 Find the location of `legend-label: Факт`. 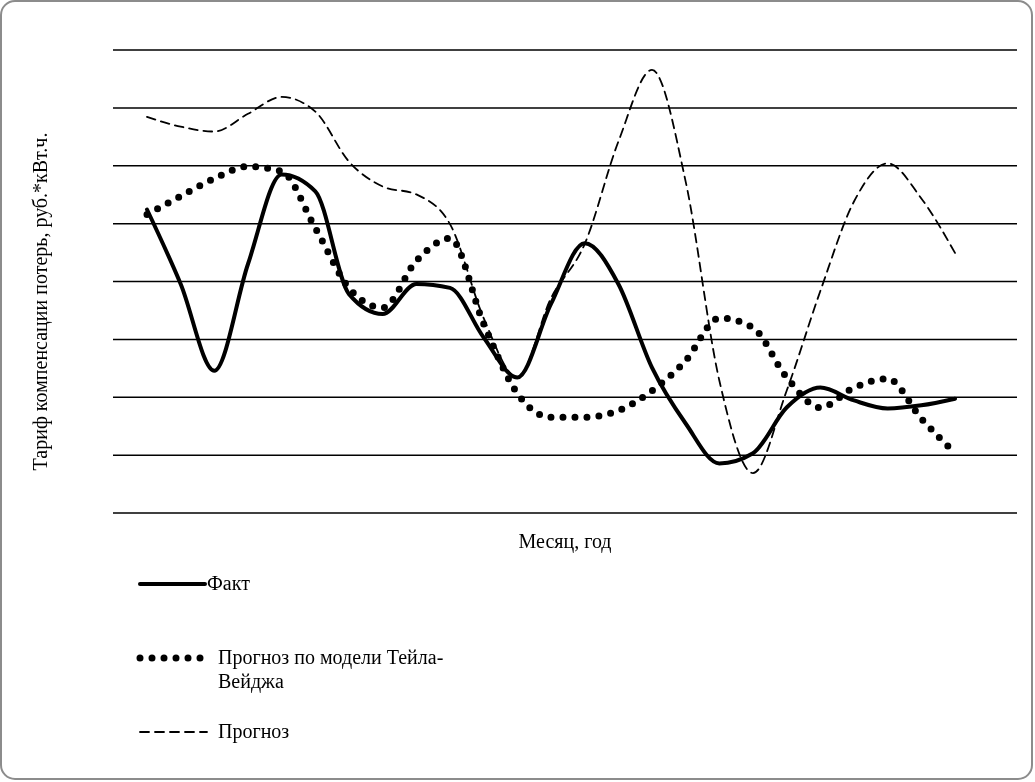

legend-label: Факт is located at coordinates (229, 583).